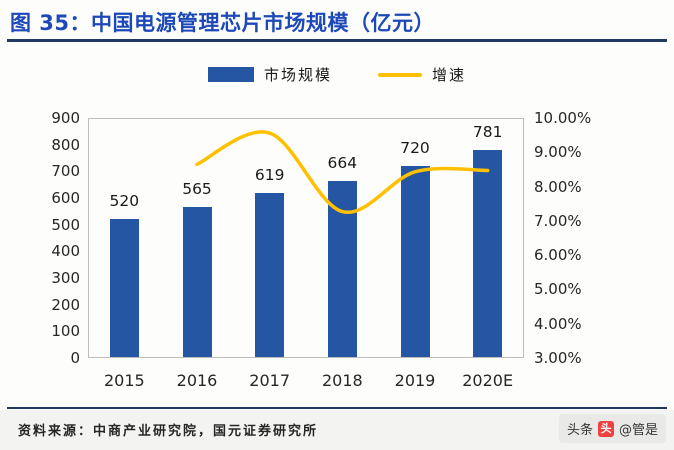 The height and width of the screenshot is (450, 674). What do you see at coordinates (342, 162) in the screenshot?
I see `bar-value-label: 664` at bounding box center [342, 162].